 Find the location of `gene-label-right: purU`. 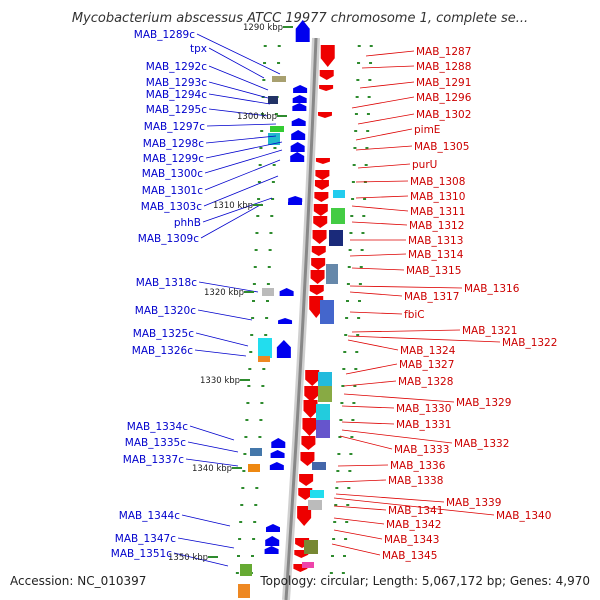

gene-label-right: purU is located at coordinates (424, 165).